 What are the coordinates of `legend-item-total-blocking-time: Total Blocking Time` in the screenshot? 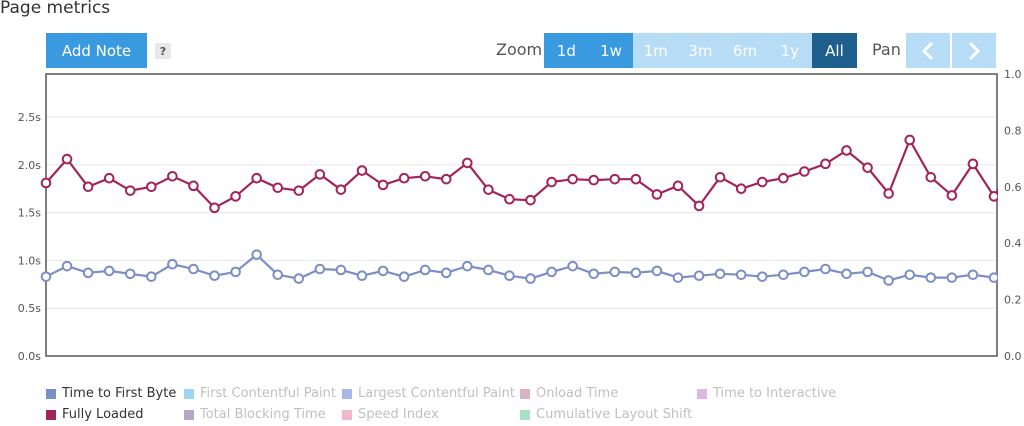 It's located at (255, 414).